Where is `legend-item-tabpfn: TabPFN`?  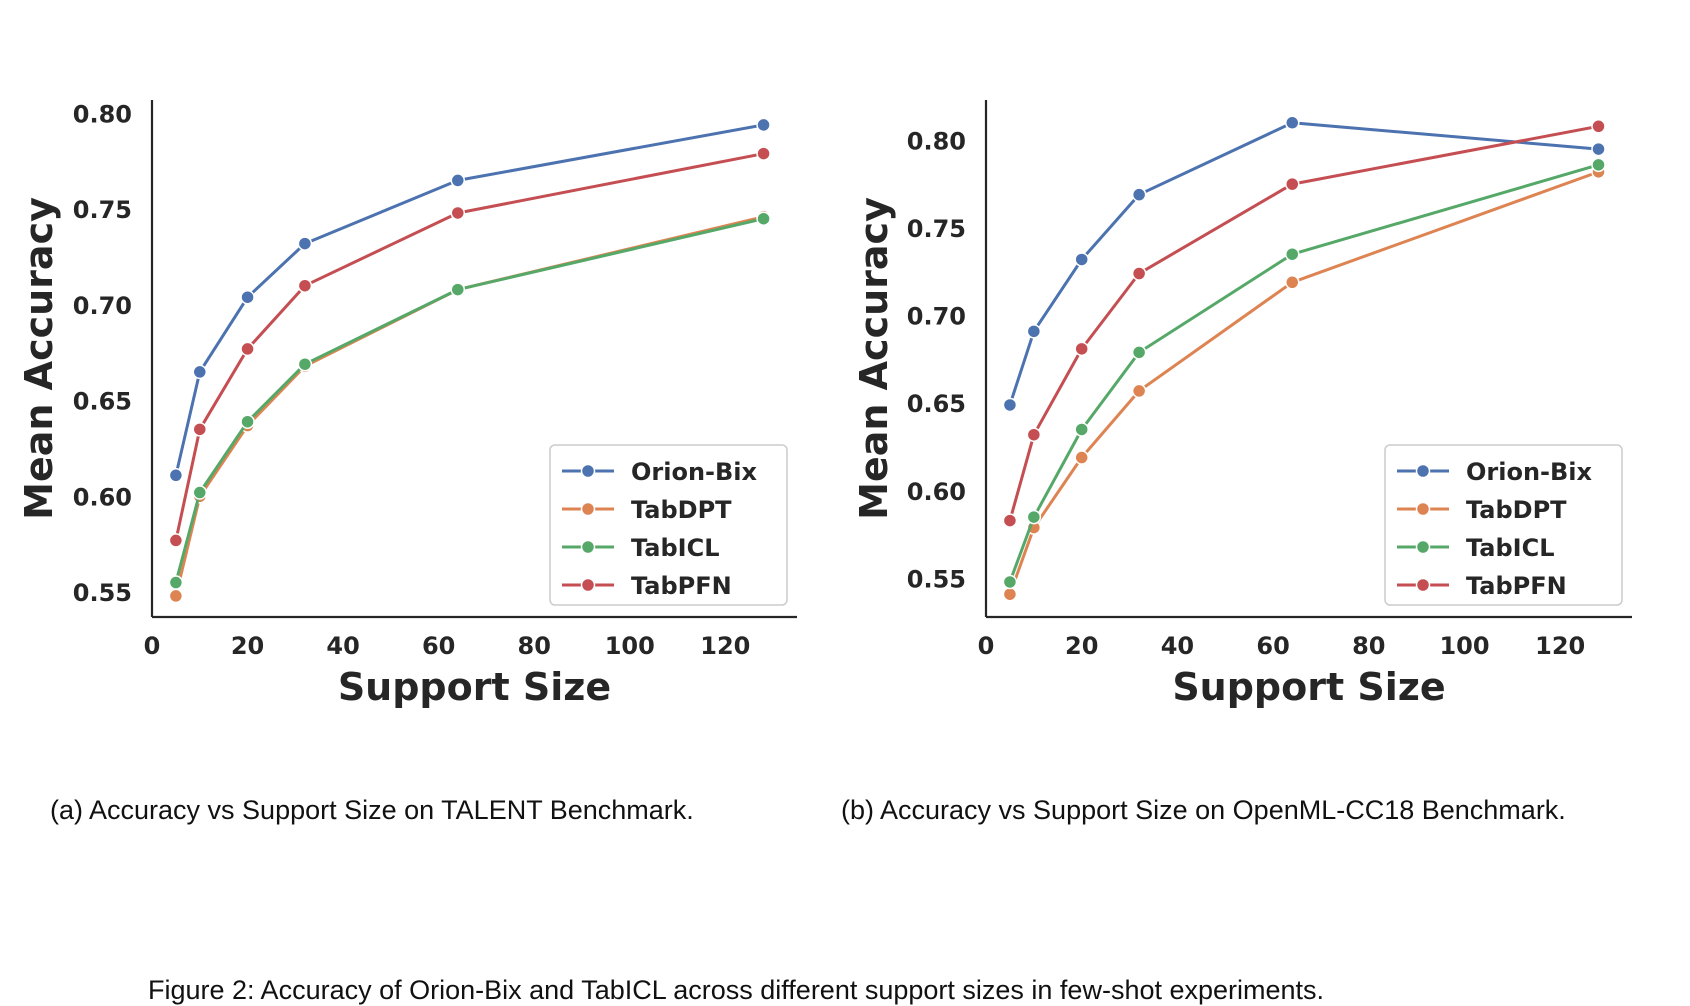
legend-item-tabpfn: TabPFN is located at coordinates (647, 586).